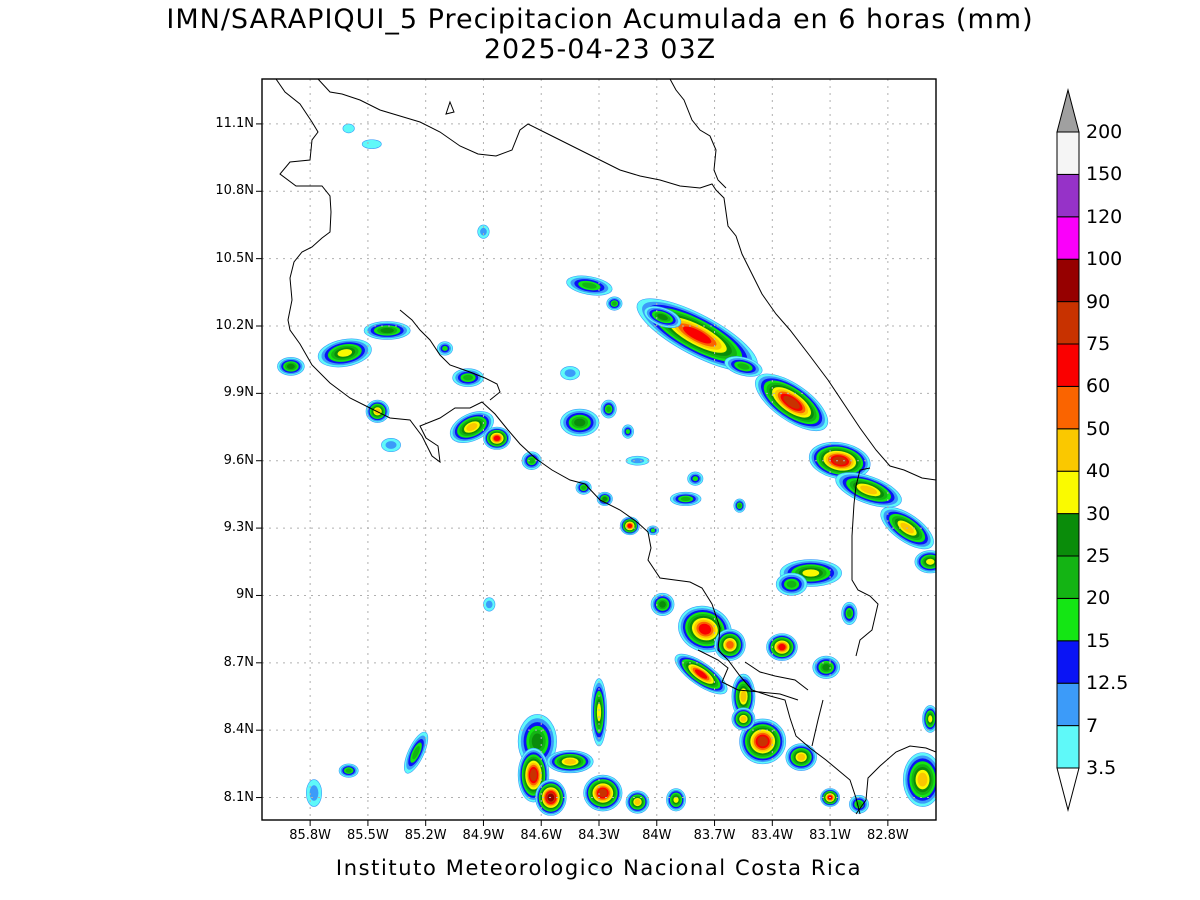 The image size is (1200, 900). I want to click on colorbar-label: 200, so click(1104, 132).